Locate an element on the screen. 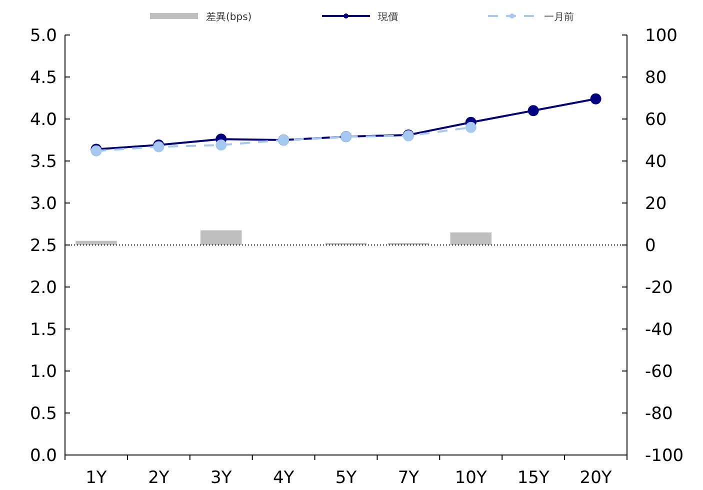 The width and height of the screenshot is (703, 490). x-tick-label: 2Y is located at coordinates (159, 478).